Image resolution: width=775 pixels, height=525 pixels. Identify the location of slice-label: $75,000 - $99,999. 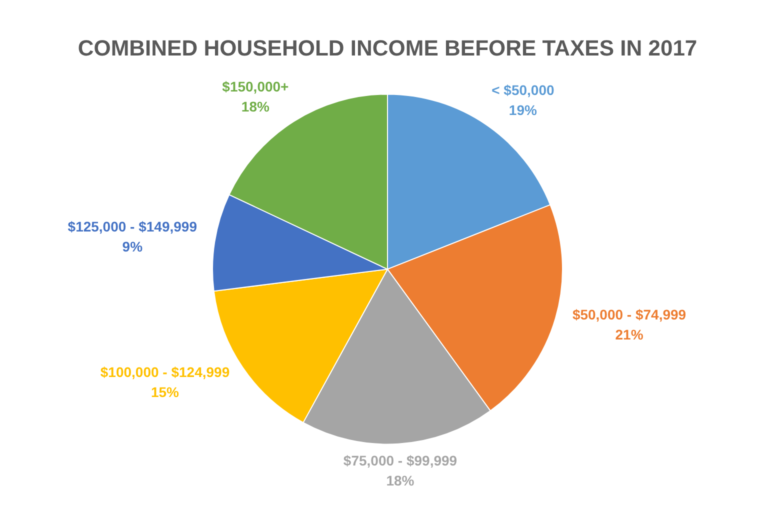
(400, 460).